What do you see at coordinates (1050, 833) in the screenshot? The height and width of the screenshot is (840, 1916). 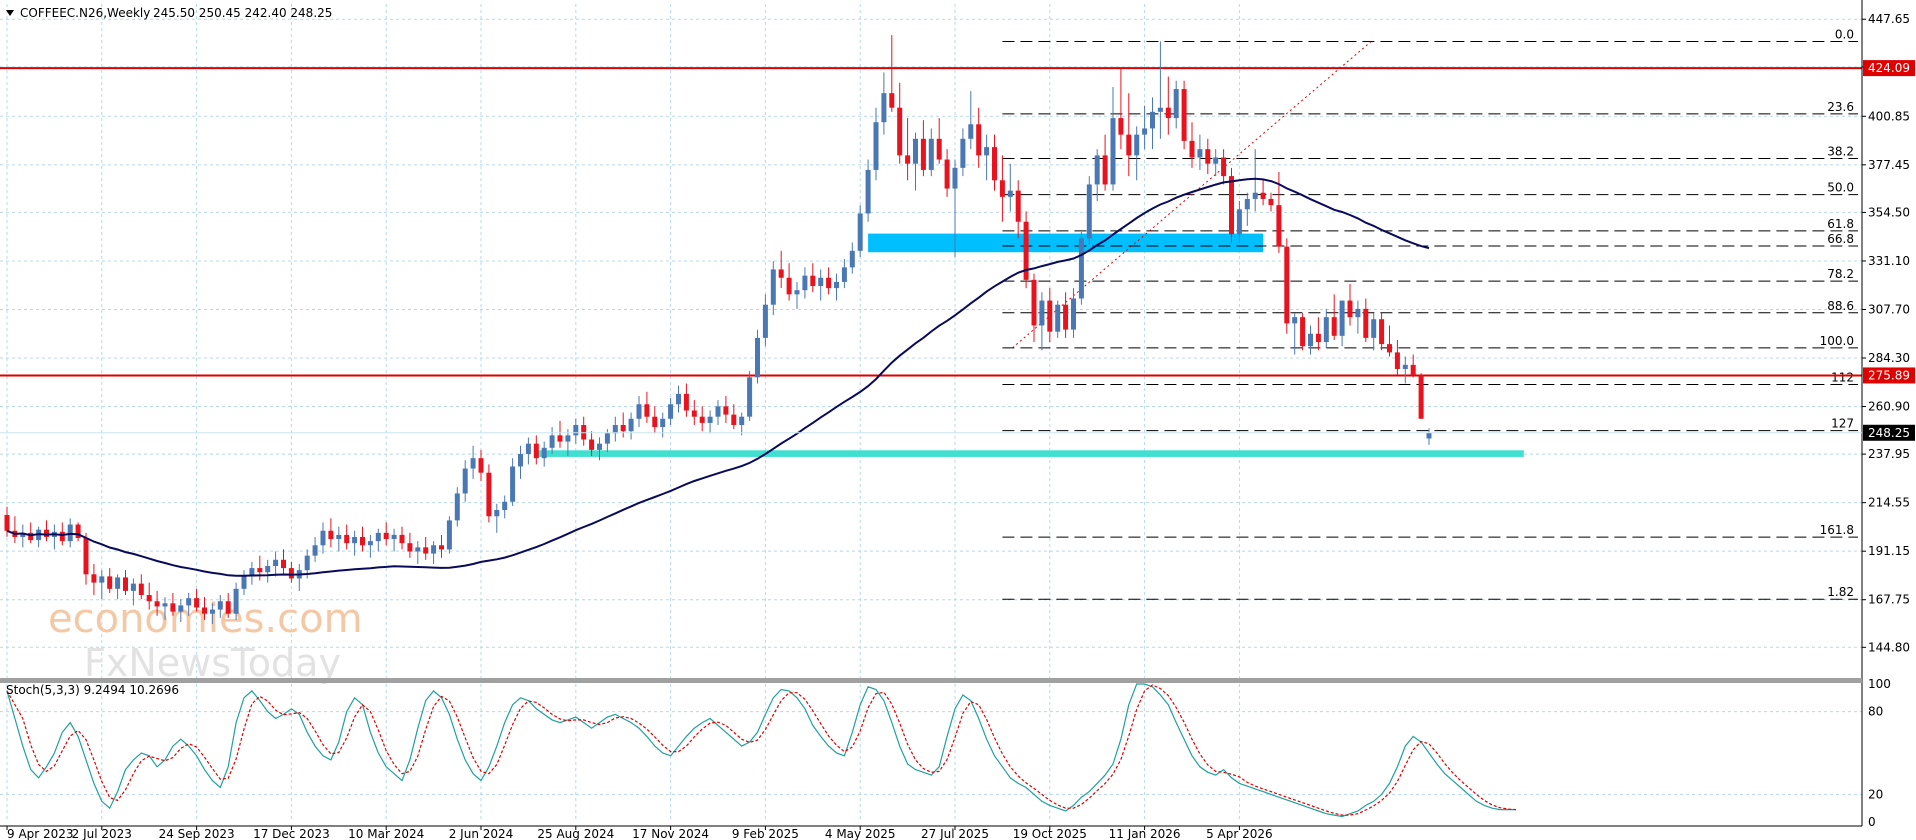 I see `x-tick-label-11: 19 Oct 2025` at bounding box center [1050, 833].